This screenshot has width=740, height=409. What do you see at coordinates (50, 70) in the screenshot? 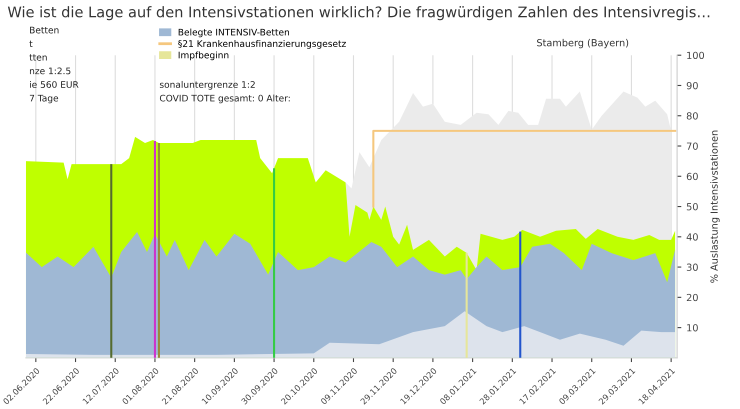
I see `annotation: nze 1:2.5` at bounding box center [50, 70].